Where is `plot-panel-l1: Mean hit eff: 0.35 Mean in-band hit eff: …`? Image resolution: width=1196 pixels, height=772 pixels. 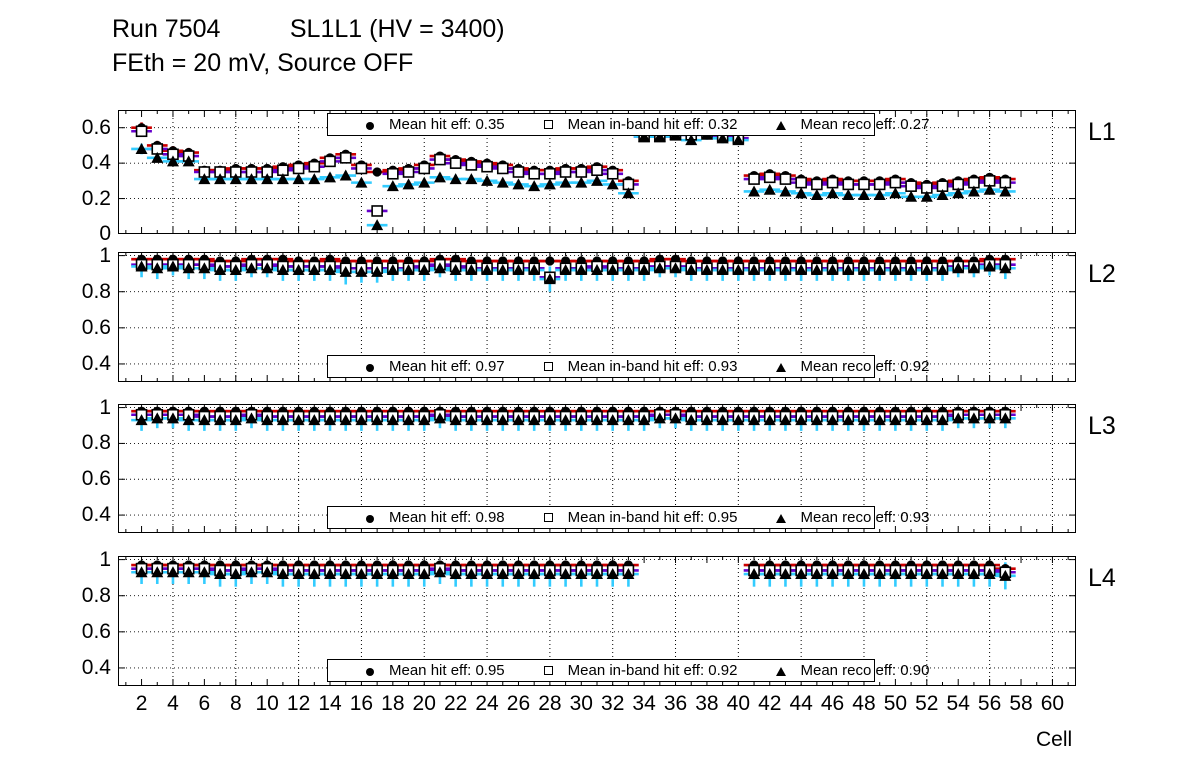
plot-panel-l1: Mean hit eff: 0.35 Mean in-band hit eff: … is located at coordinates (597, 172).